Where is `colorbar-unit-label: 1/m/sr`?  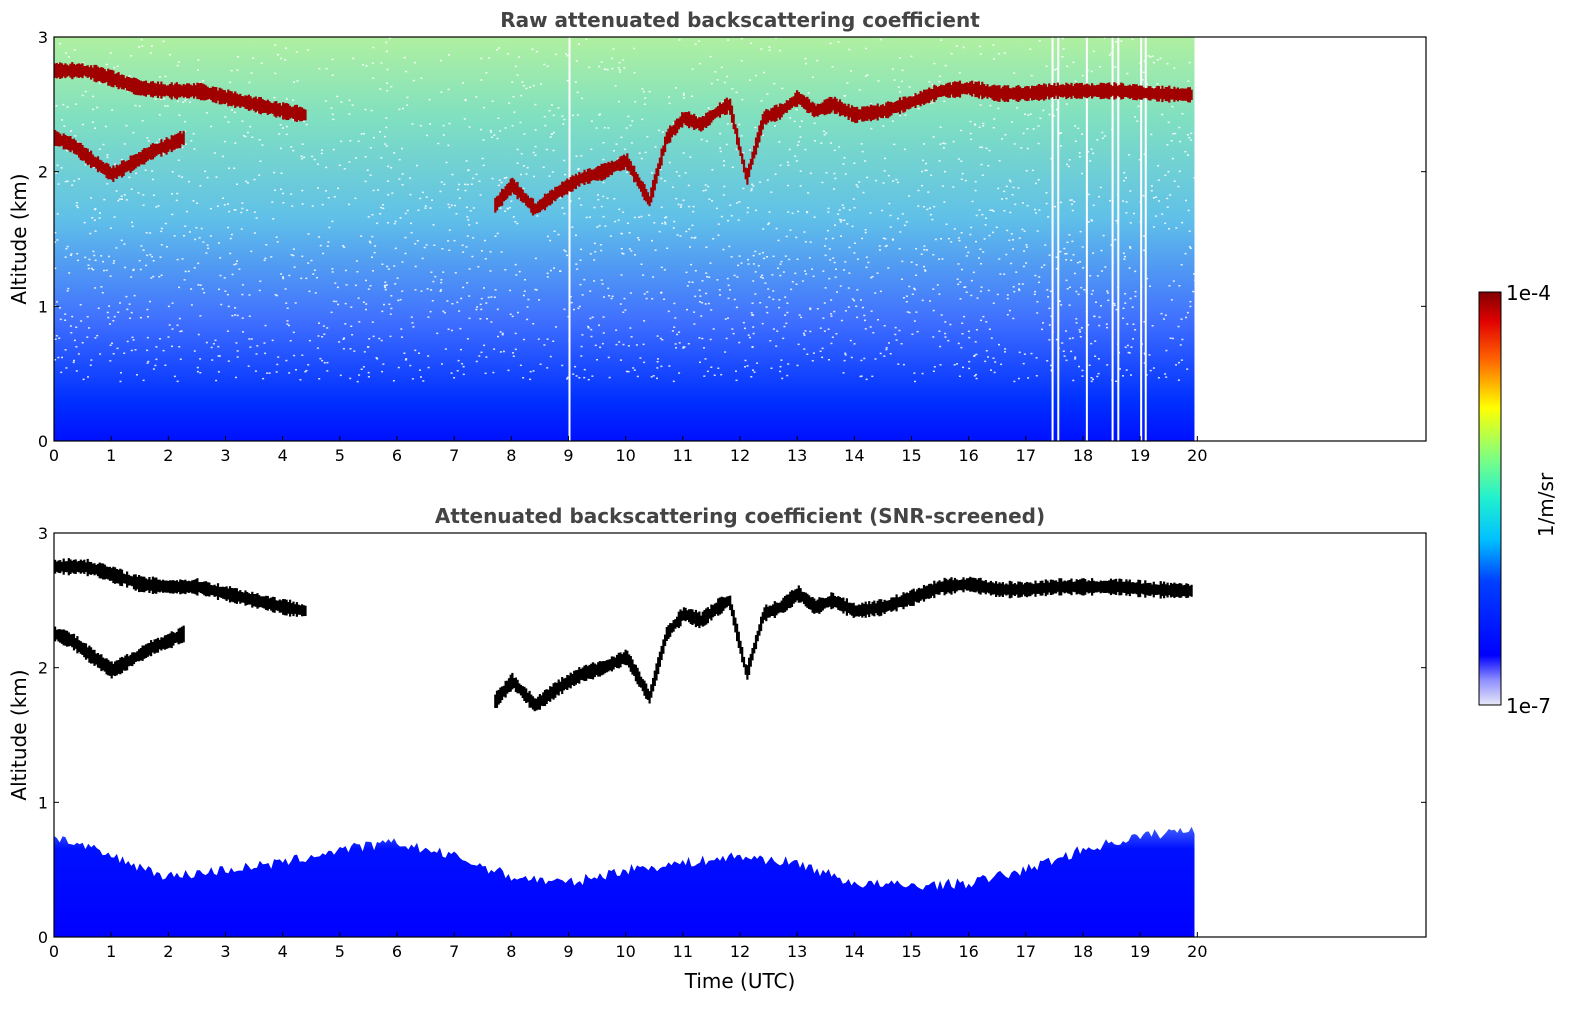 colorbar-unit-label: 1/m/sr is located at coordinates (1546, 504).